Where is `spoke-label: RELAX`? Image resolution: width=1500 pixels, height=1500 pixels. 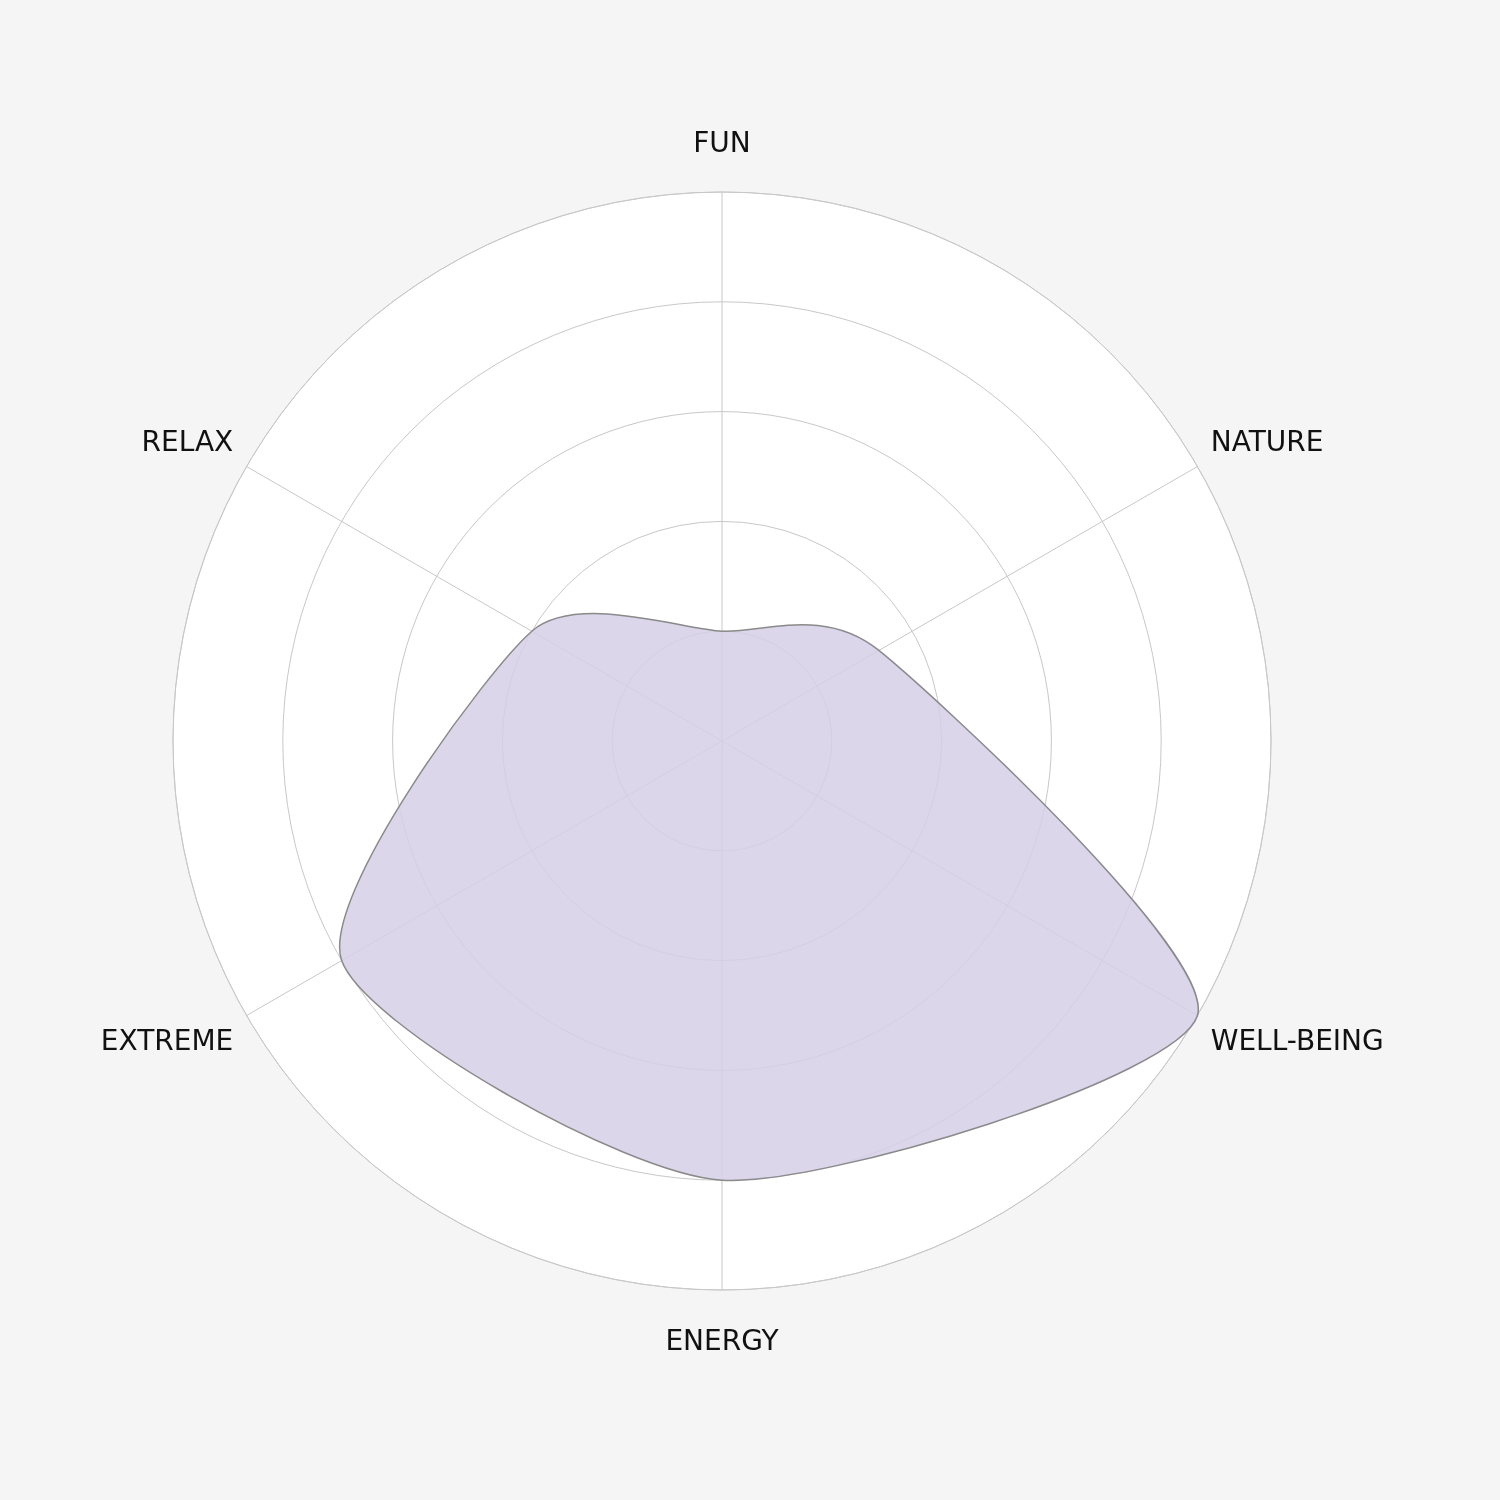
spoke-label: RELAX is located at coordinates (187, 442).